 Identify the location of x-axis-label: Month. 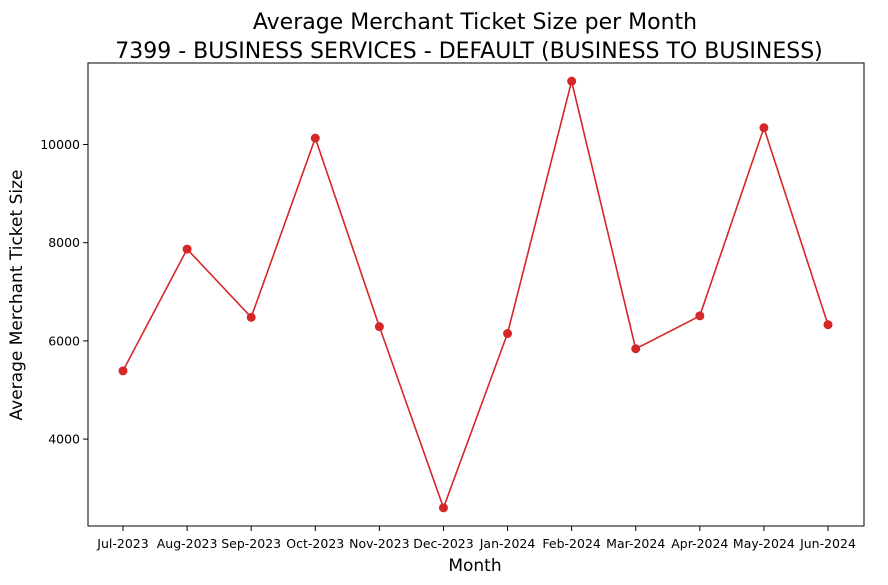
(474, 566).